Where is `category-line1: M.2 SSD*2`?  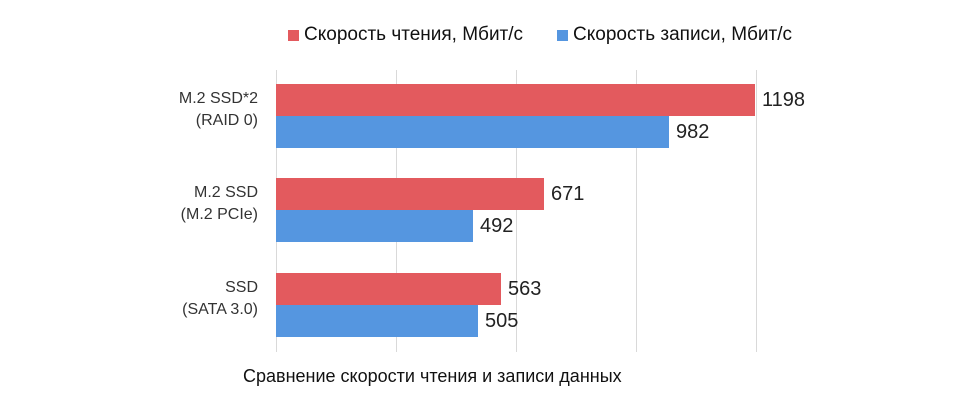
category-line1: M.2 SSD*2 is located at coordinates (218, 98).